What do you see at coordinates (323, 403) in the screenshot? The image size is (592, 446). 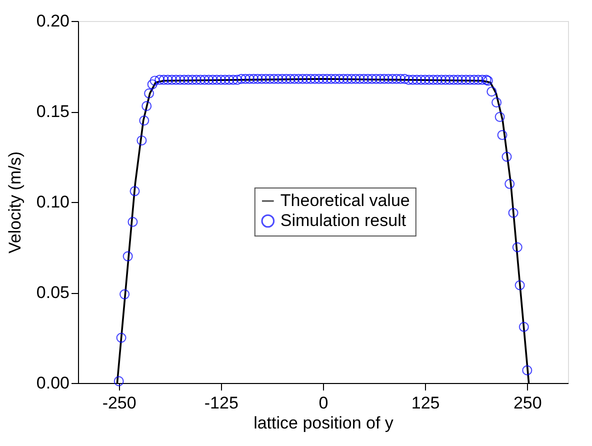 I see `x-tick-label: 0` at bounding box center [323, 403].